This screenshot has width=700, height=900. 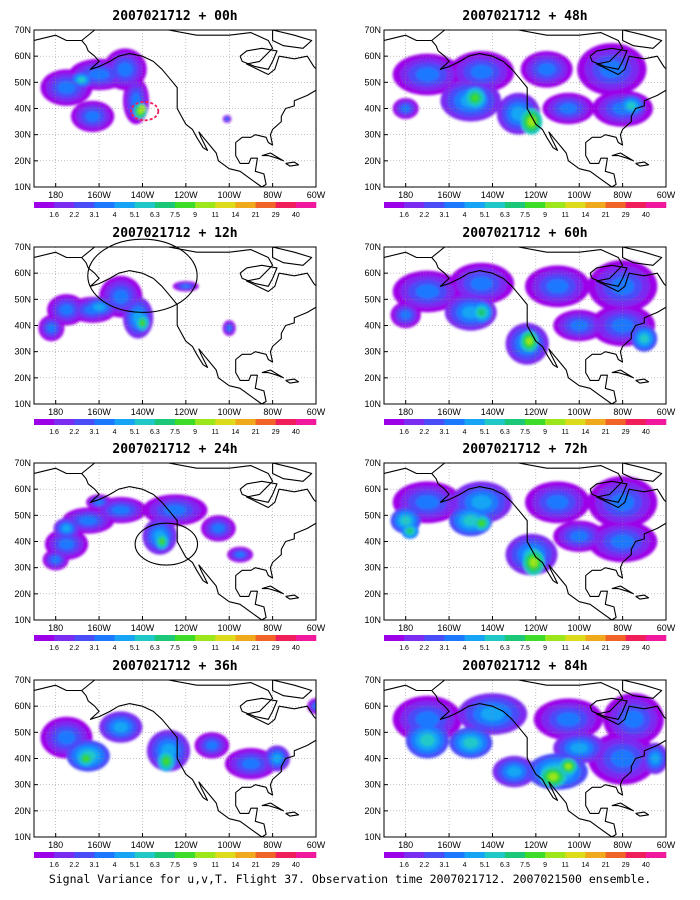 I want to click on colorbar-label: 6.3, so click(x=505, y=865).